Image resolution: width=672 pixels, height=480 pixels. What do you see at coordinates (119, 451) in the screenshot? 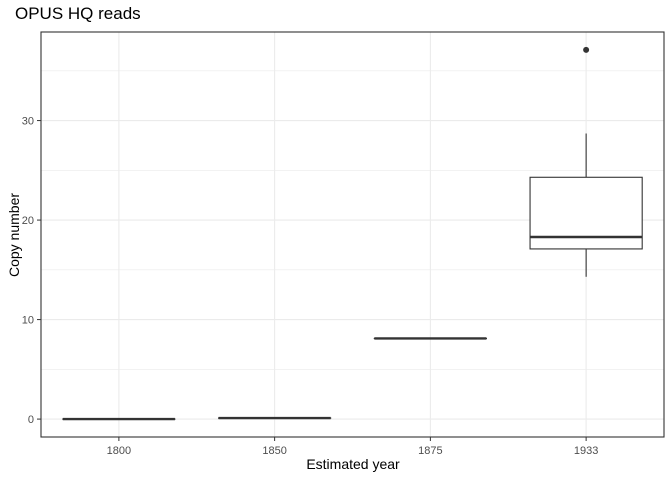
I see `x-tick-label: 1800` at bounding box center [119, 451].